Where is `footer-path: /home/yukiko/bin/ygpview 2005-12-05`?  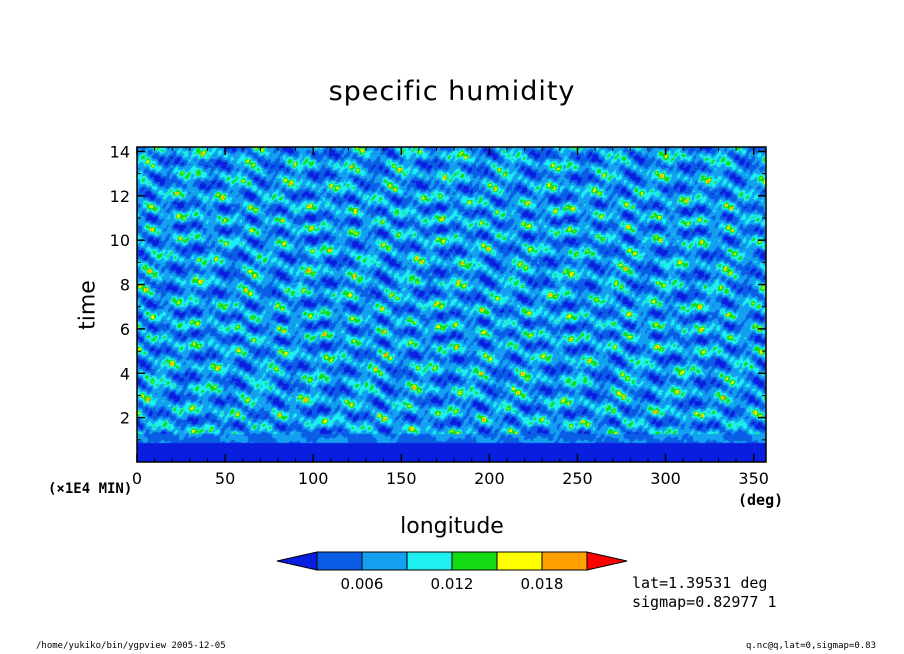 footer-path: /home/yukiko/bin/ygpview 2005-12-05 is located at coordinates (131, 646).